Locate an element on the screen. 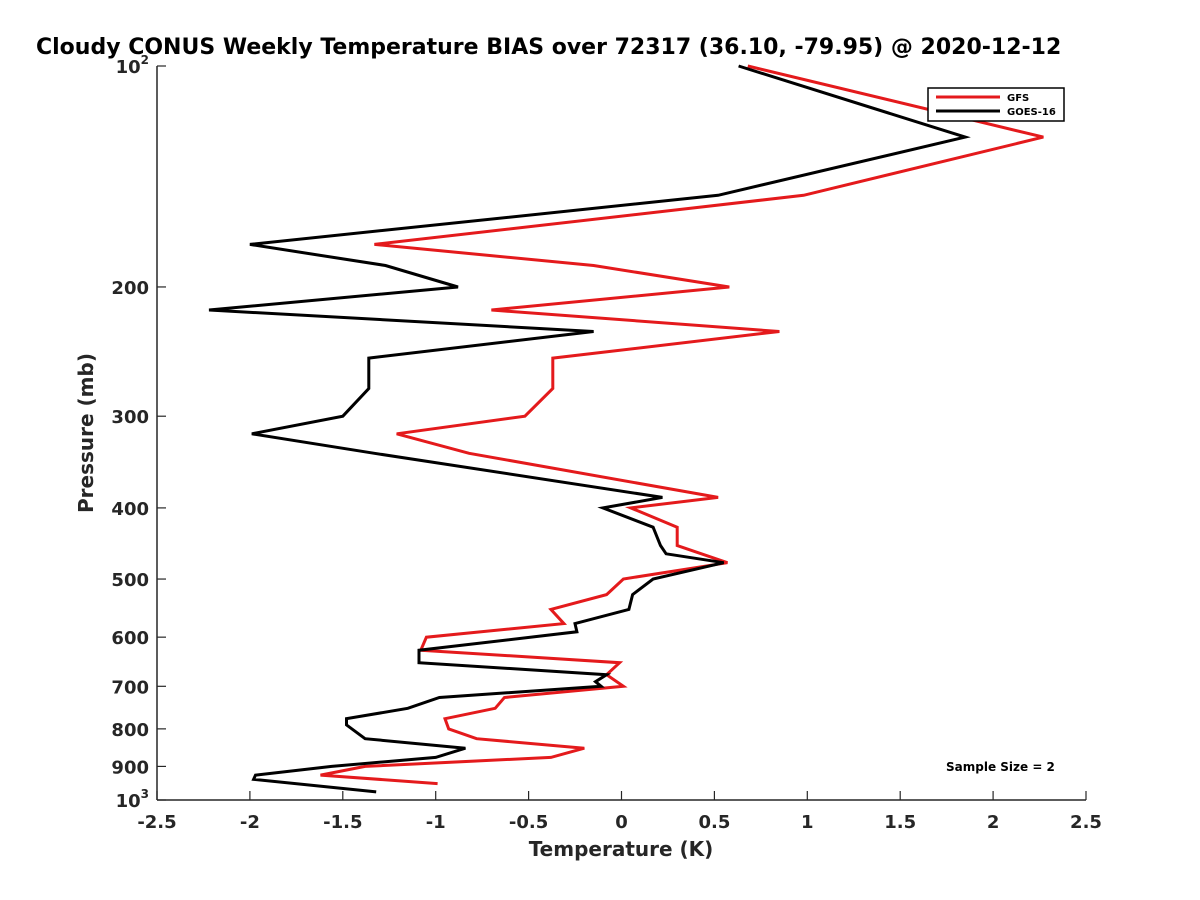  y-tick-label: 900 is located at coordinates (130, 767).